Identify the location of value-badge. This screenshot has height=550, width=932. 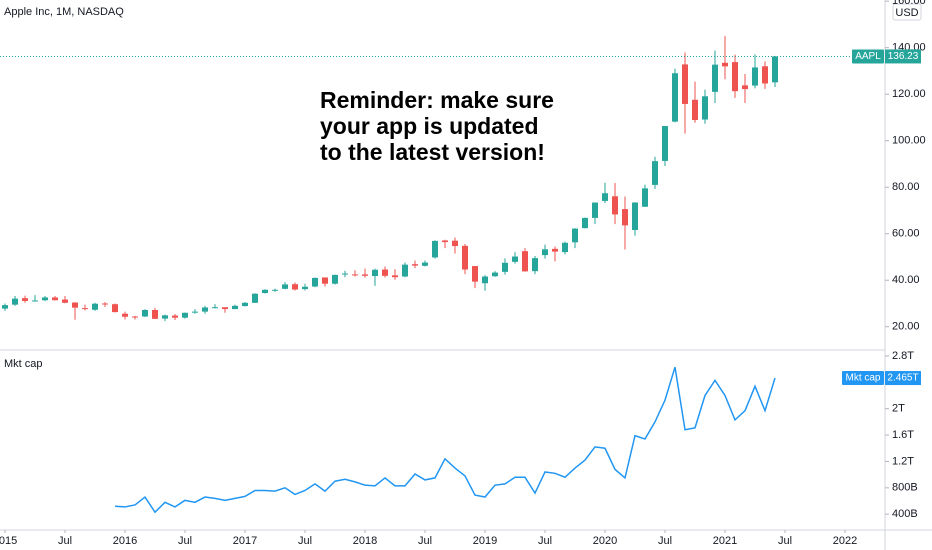
(903, 378).